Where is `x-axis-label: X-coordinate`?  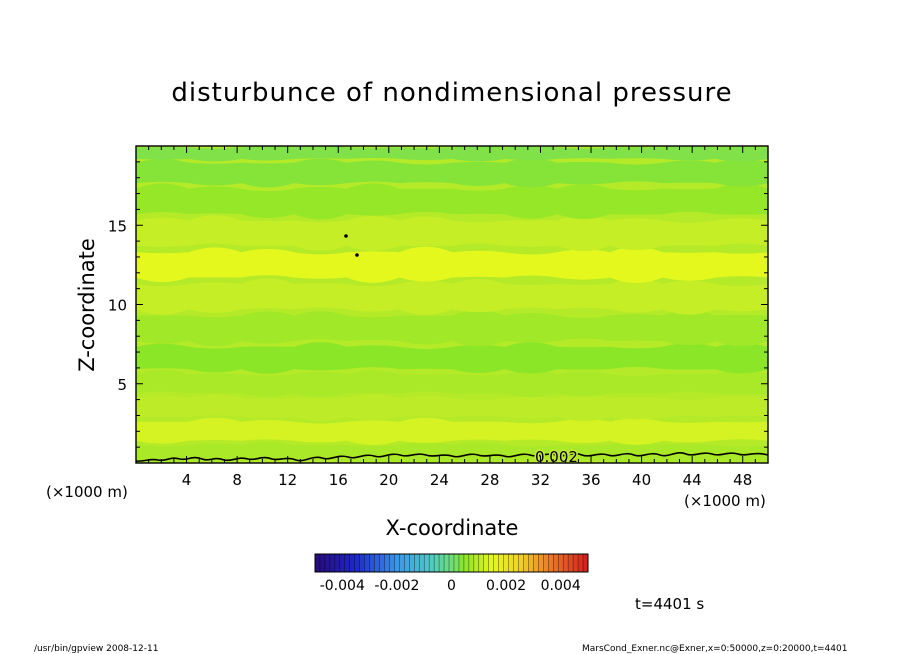
x-axis-label: X-coordinate is located at coordinates (452, 528).